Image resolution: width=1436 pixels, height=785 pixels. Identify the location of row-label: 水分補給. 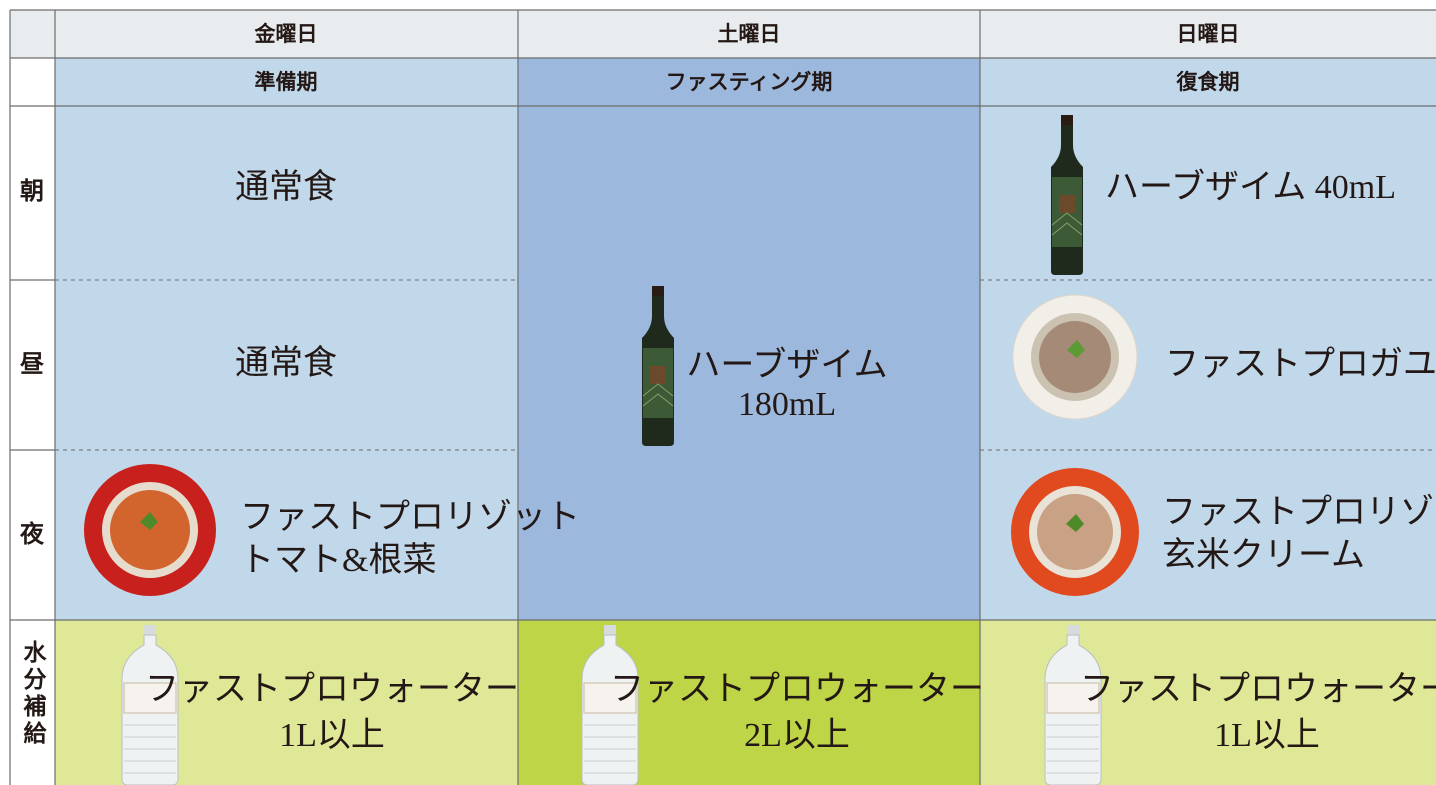
(33, 694).